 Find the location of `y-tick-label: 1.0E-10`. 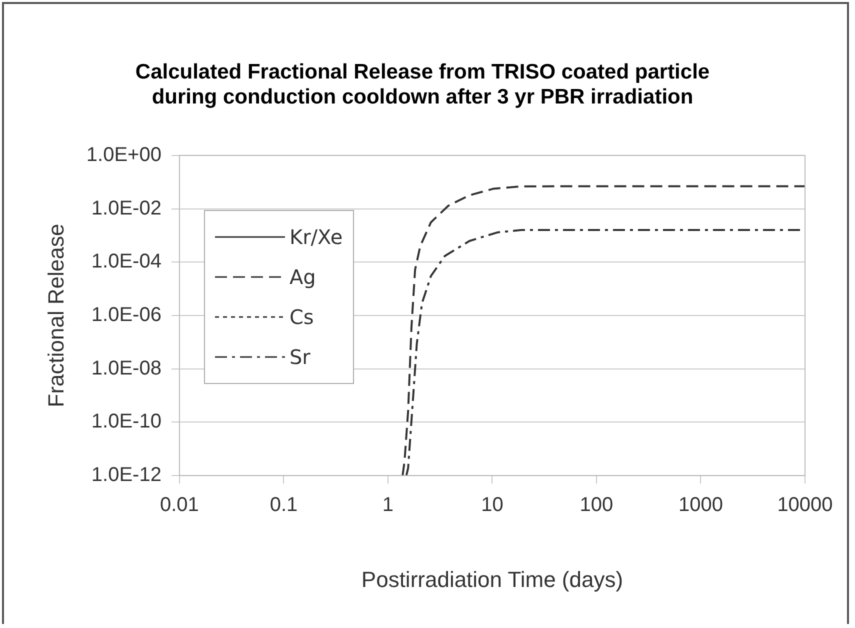

y-tick-label: 1.0E-10 is located at coordinates (126, 421).